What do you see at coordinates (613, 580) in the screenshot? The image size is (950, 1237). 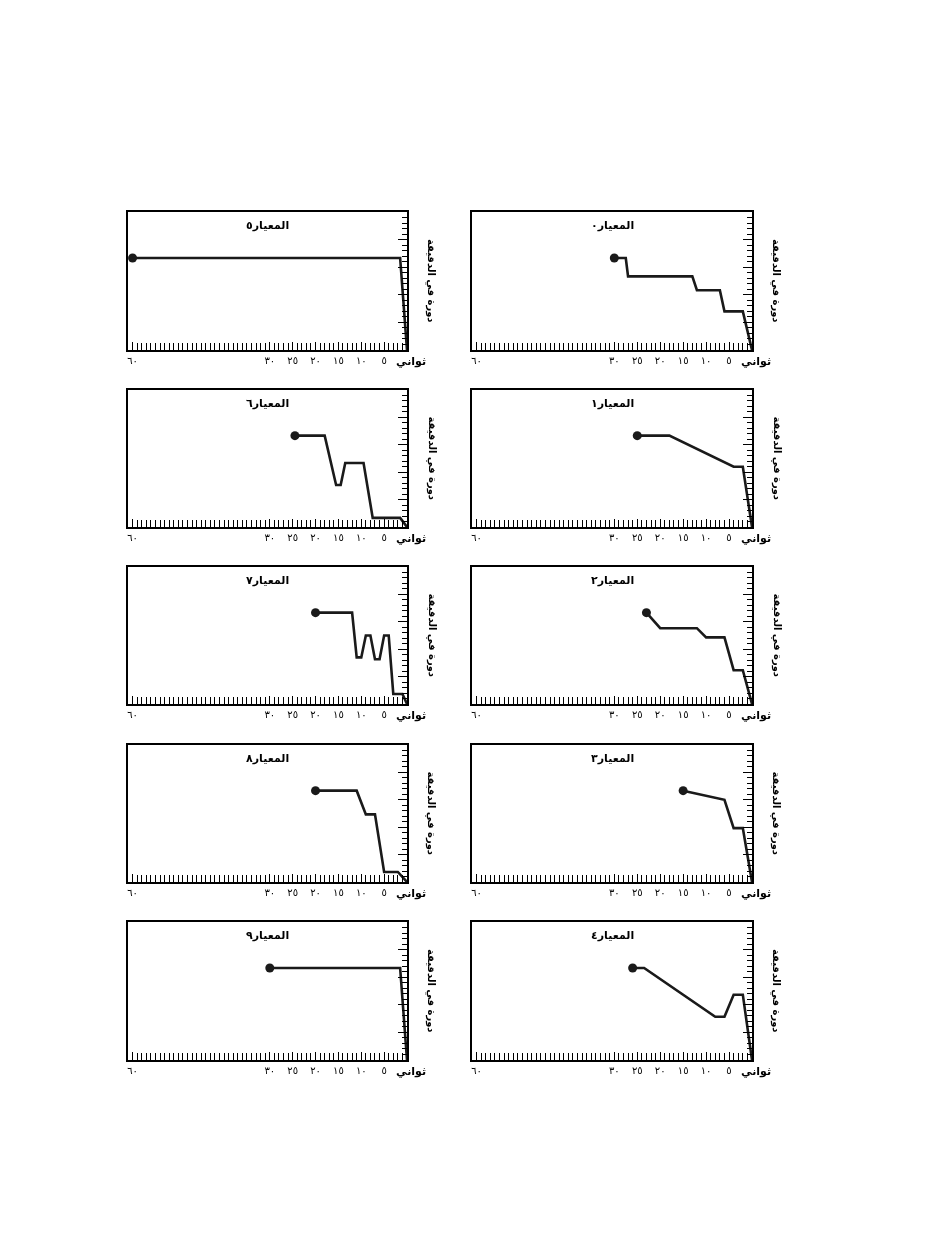 I see `chart-title: المعيار٢` at bounding box center [613, 580].